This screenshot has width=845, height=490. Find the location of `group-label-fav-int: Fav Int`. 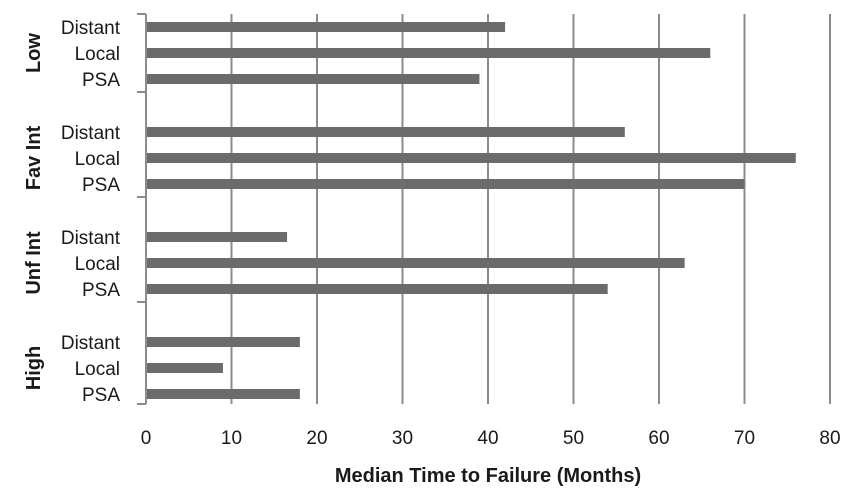

group-label-fav-int: Fav Int is located at coordinates (34, 157).